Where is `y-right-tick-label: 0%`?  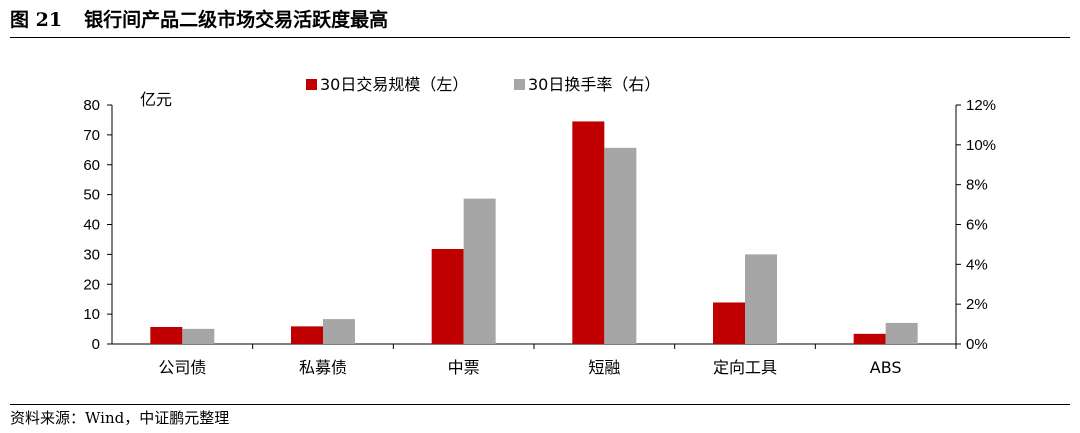
y-right-tick-label: 0% is located at coordinates (977, 344).